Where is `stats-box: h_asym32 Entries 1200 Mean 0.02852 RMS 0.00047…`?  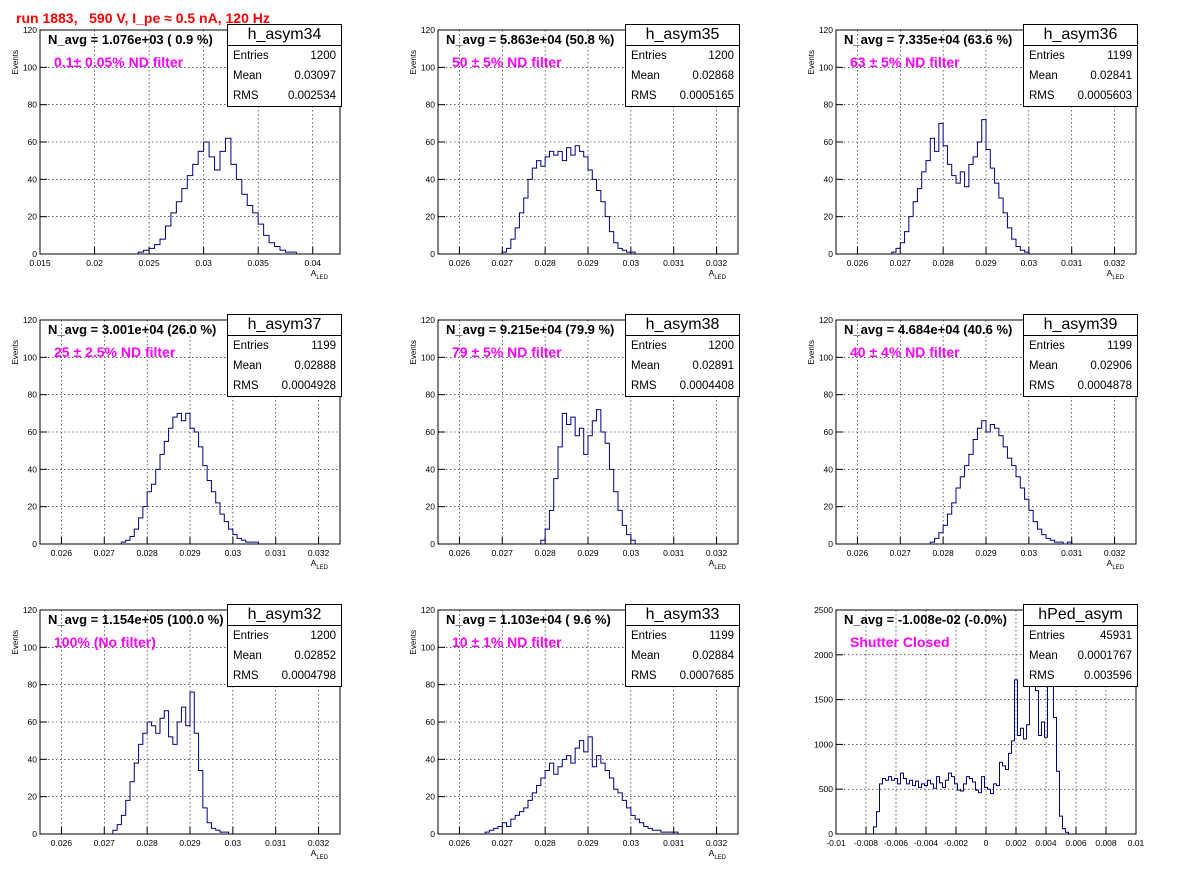
stats-box: h_asym32 Entries 1200 Mean 0.02852 RMS 0.00047… is located at coordinates (284, 645).